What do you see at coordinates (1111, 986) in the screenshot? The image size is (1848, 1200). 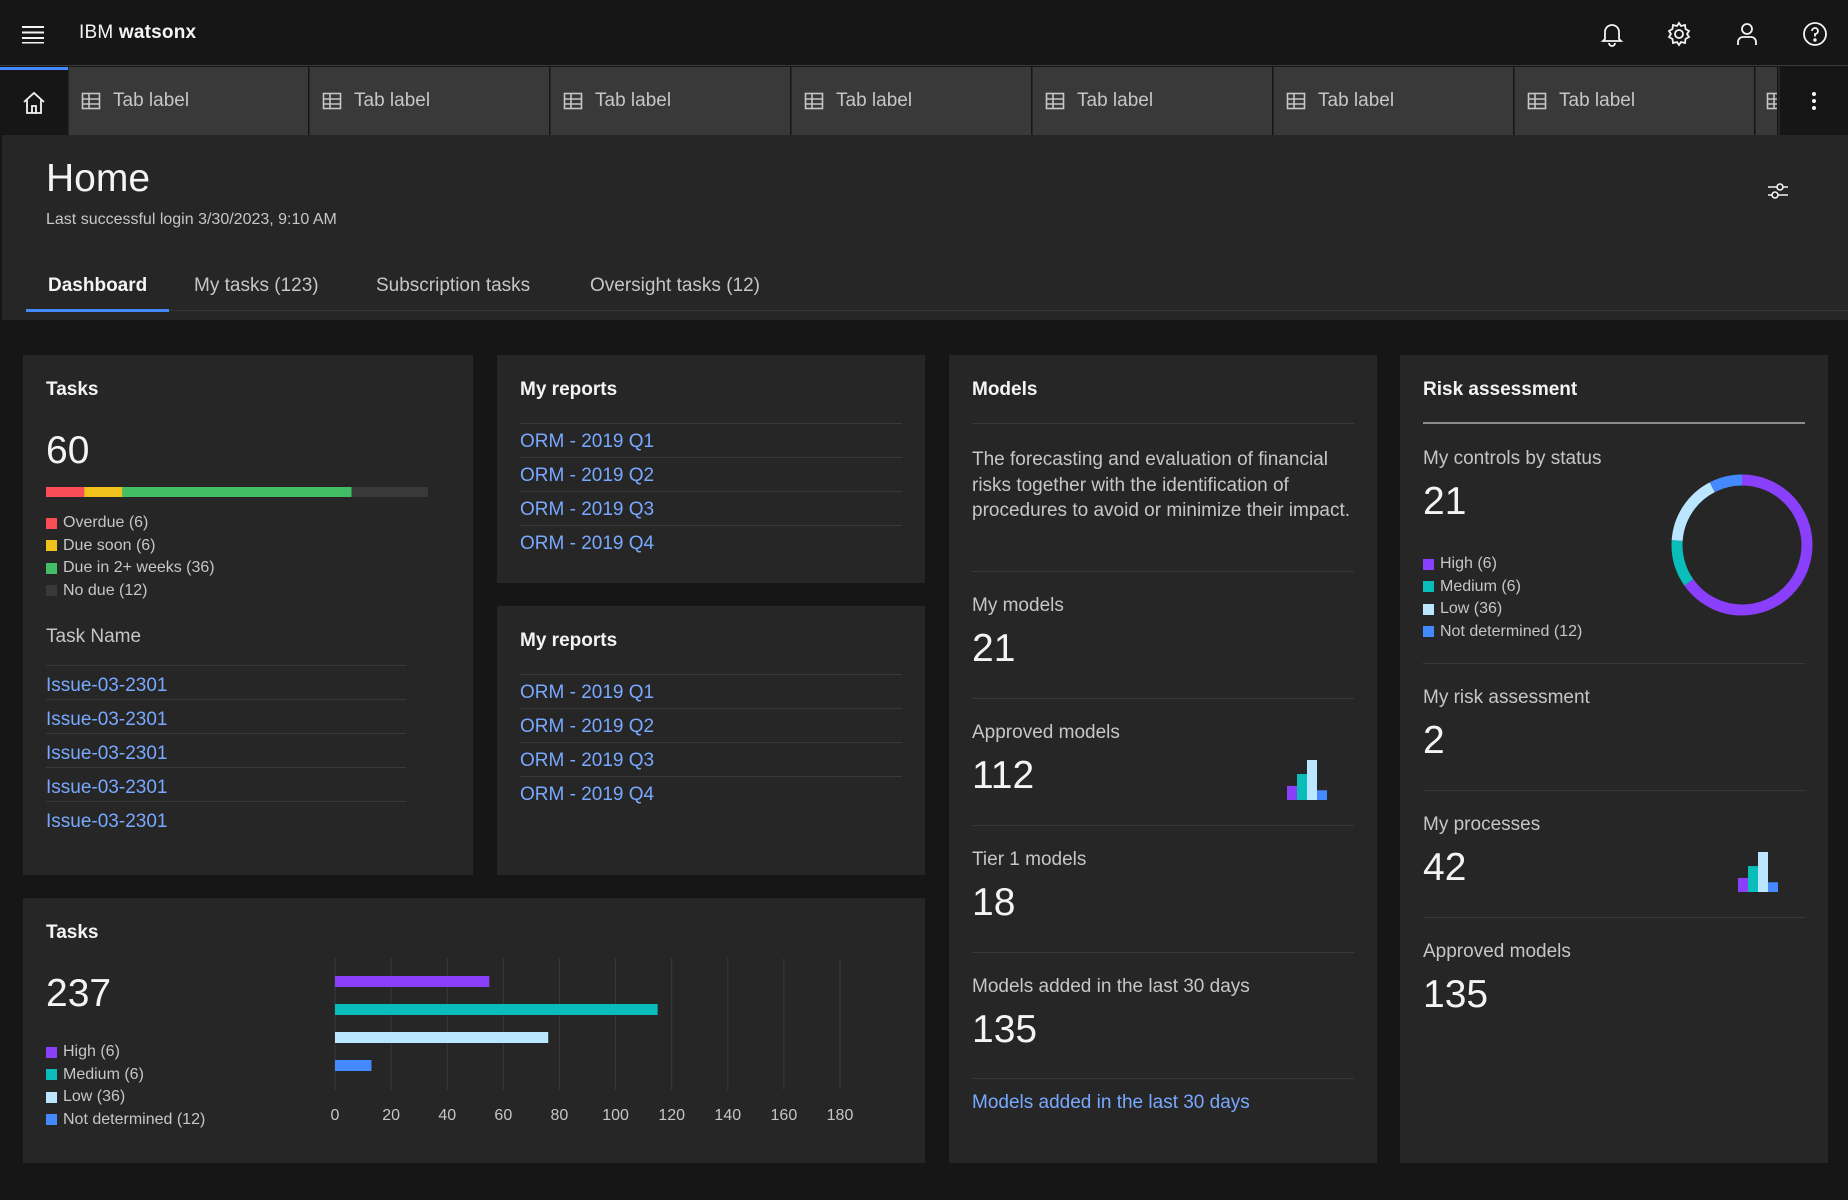 I see `models-added-label: Models added in the last 30 days` at bounding box center [1111, 986].